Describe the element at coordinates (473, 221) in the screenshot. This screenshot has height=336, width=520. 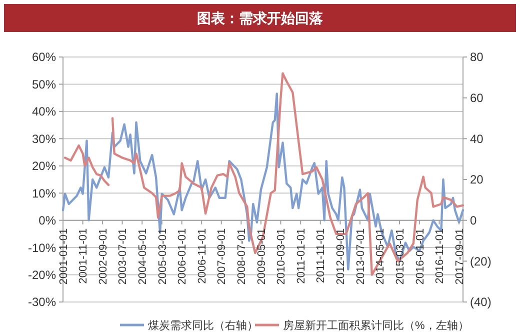
I see `y2-tick-label: 0` at that location.